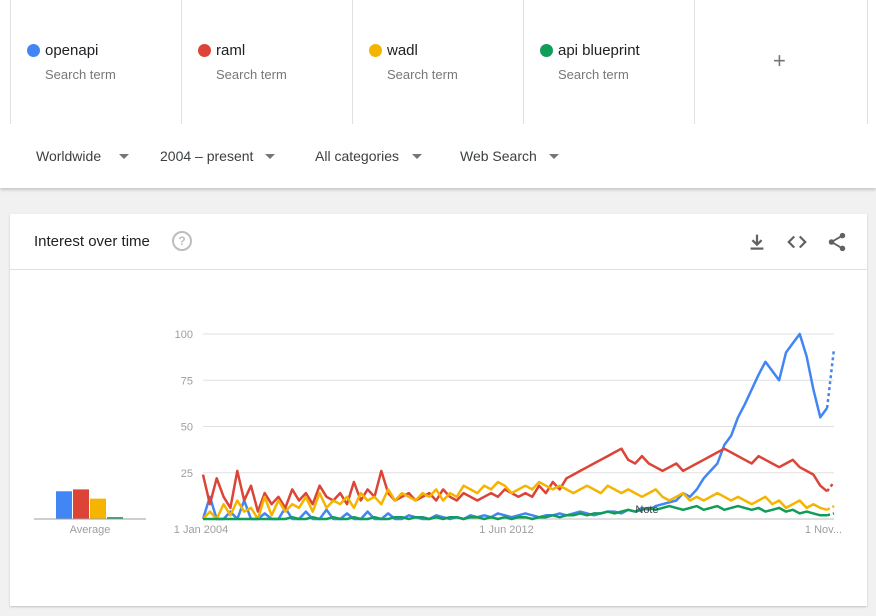  Describe the element at coordinates (830, 507) in the screenshot. I see `series-partial-line-wadl` at that location.